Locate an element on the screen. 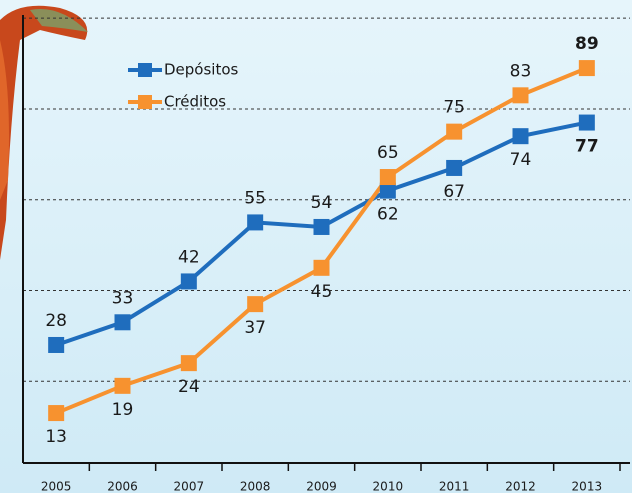 The width and height of the screenshot is (632, 493). x-tick-label: 2013 is located at coordinates (587, 486).